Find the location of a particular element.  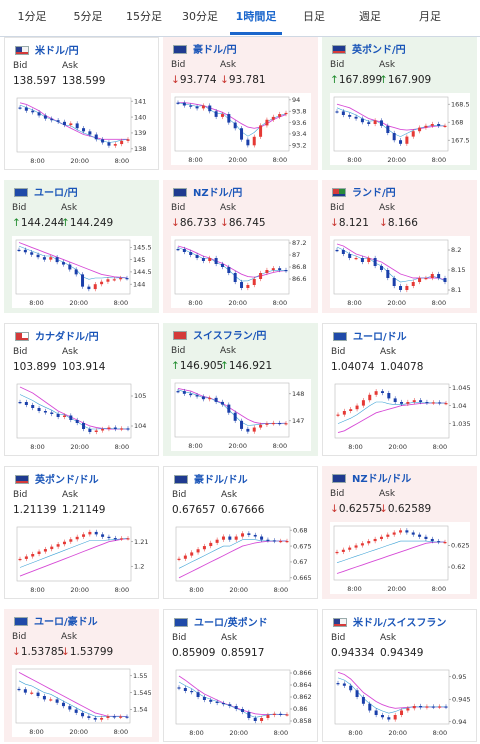

pair-name-link: NZドル/ドル is located at coordinates (382, 479).